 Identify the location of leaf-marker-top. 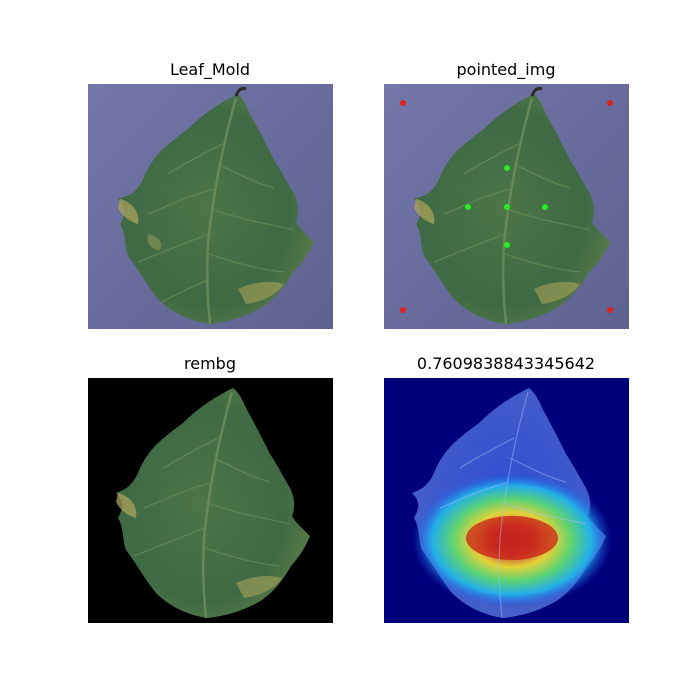
(507, 168).